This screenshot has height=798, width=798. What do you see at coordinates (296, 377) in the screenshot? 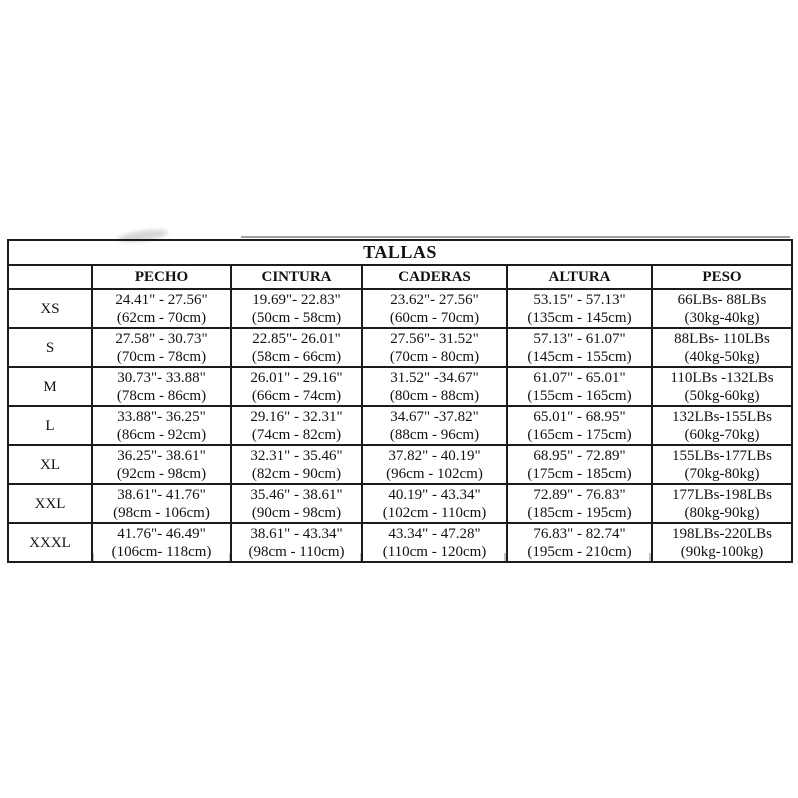
I see `range-inches: 26.01" - 29.16"` at bounding box center [296, 377].